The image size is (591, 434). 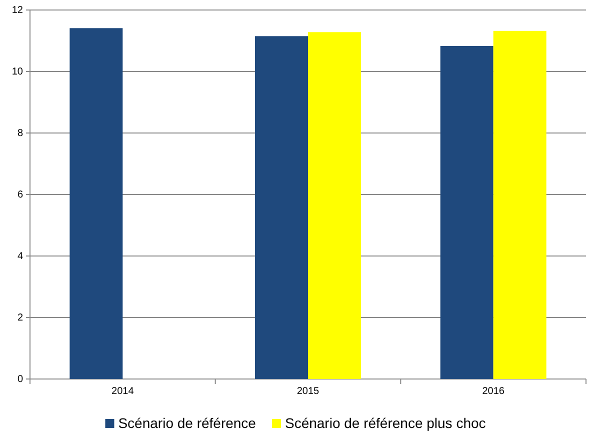 What do you see at coordinates (187, 423) in the screenshot?
I see `legend-label: Scénario de référence` at bounding box center [187, 423].